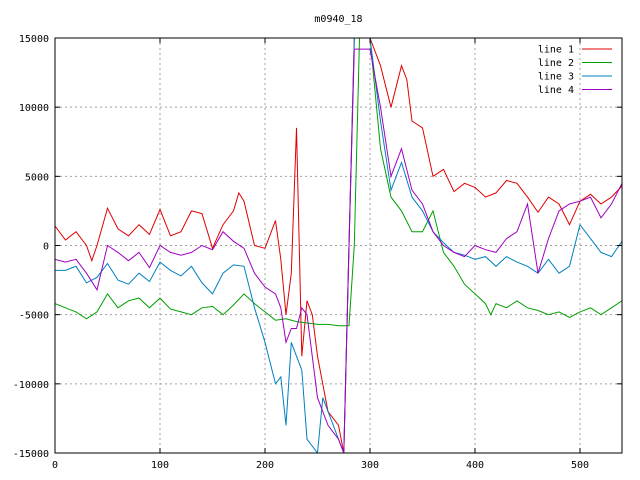 This screenshot has width=640, height=480. What do you see at coordinates (338, 19) in the screenshot?
I see `chart-title: m0940_18` at bounding box center [338, 19].